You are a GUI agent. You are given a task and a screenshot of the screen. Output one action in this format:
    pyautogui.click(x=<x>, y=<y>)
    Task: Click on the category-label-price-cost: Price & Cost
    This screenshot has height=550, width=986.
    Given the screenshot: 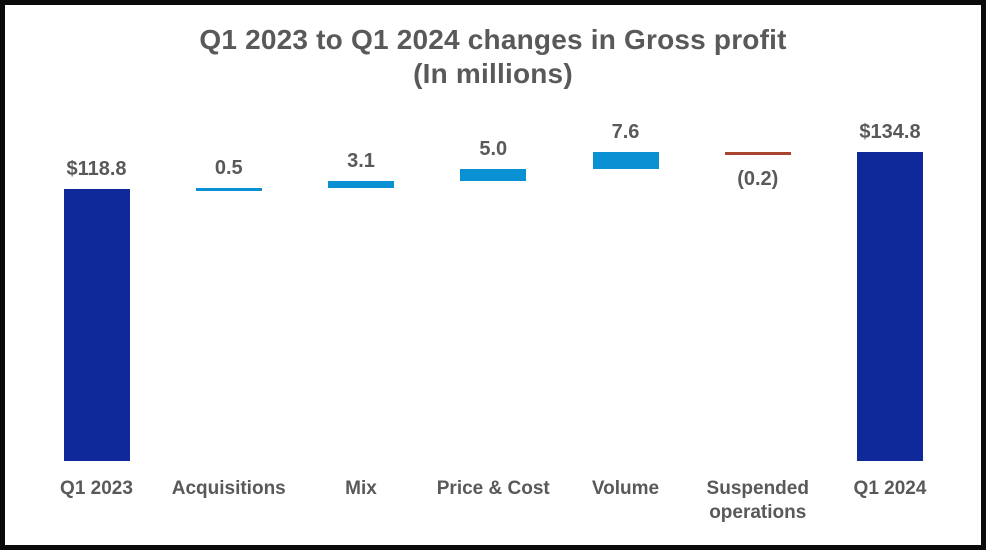 What is the action you would take?
    pyautogui.click(x=493, y=488)
    